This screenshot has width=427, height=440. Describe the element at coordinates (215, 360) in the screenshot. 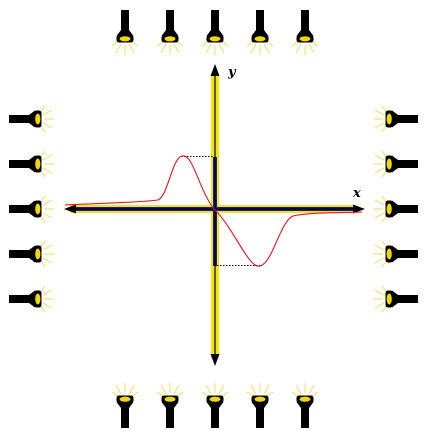

I see `y-axis-arrow-down` at that location.